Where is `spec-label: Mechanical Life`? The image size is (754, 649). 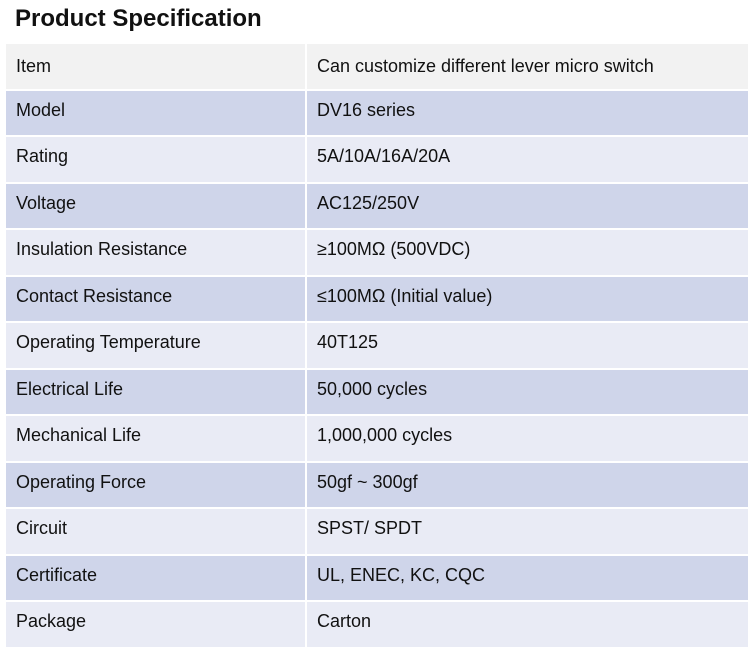
spec-label: Mechanical Life is located at coordinates (155, 438).